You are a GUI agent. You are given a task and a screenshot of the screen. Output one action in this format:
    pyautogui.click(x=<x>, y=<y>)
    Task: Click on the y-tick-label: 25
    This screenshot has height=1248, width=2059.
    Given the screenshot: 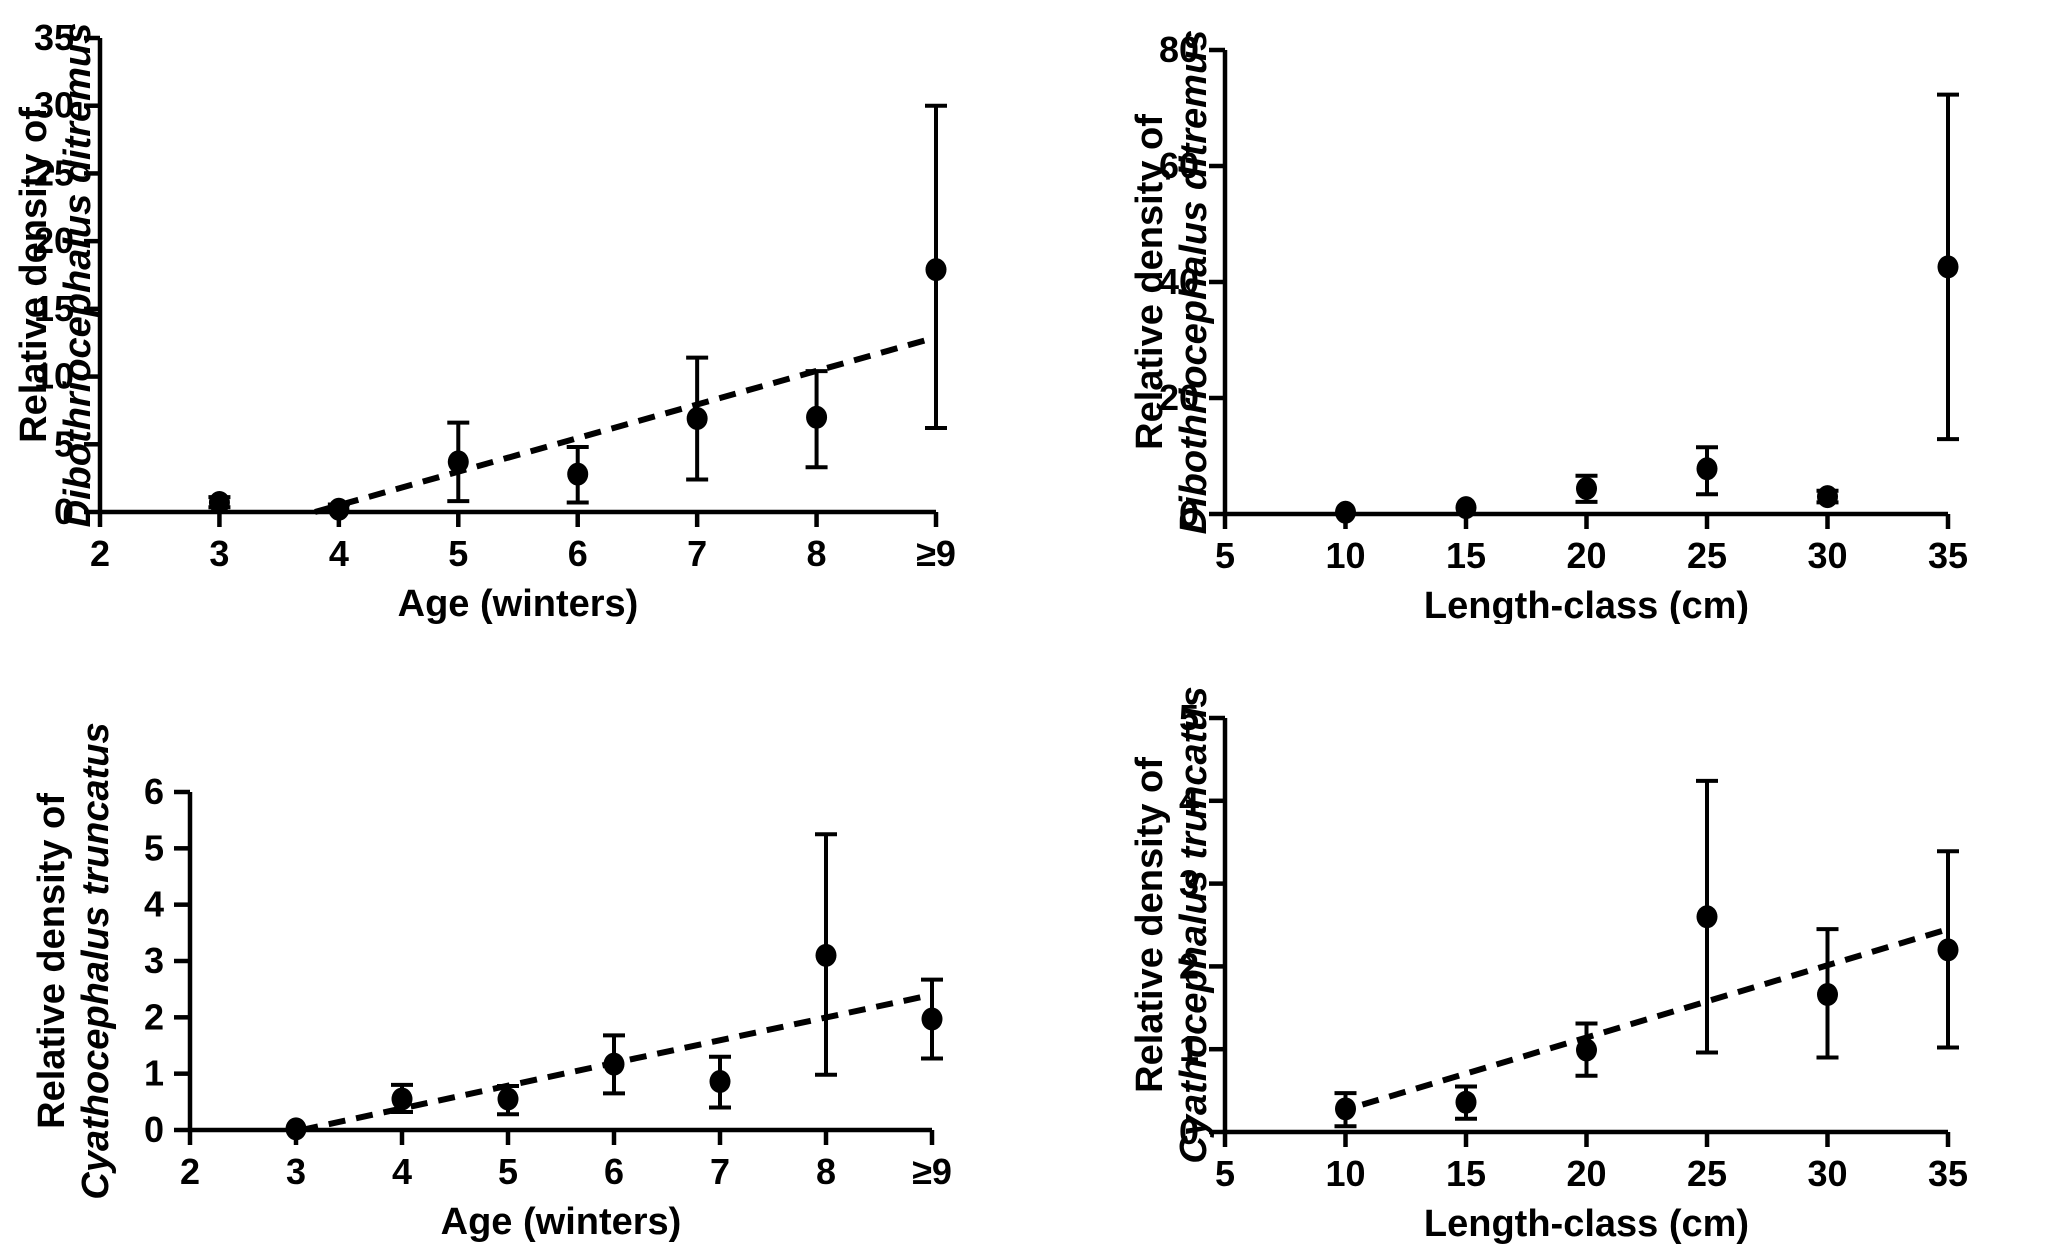 What is the action you would take?
    pyautogui.click(x=54, y=172)
    